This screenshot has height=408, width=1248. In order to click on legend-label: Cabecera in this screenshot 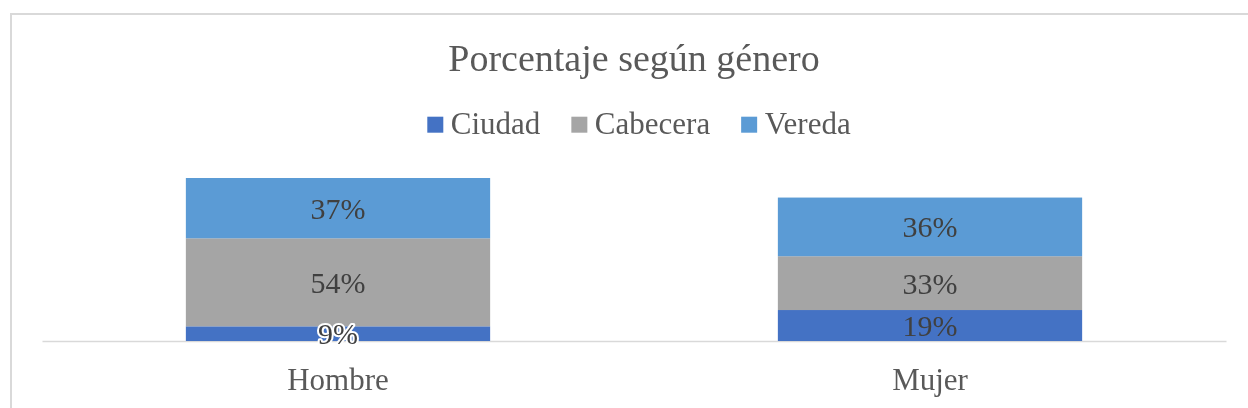, I will do `click(652, 123)`.